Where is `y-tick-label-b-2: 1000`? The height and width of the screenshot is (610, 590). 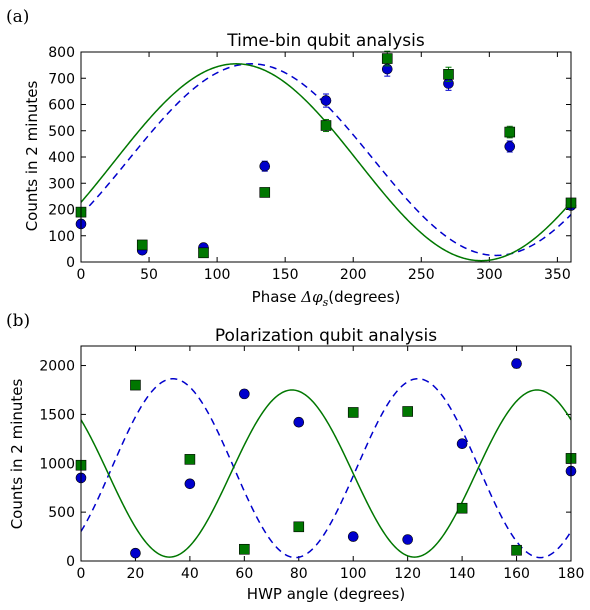 y-tick-label-b-2: 1000 is located at coordinates (57, 464).